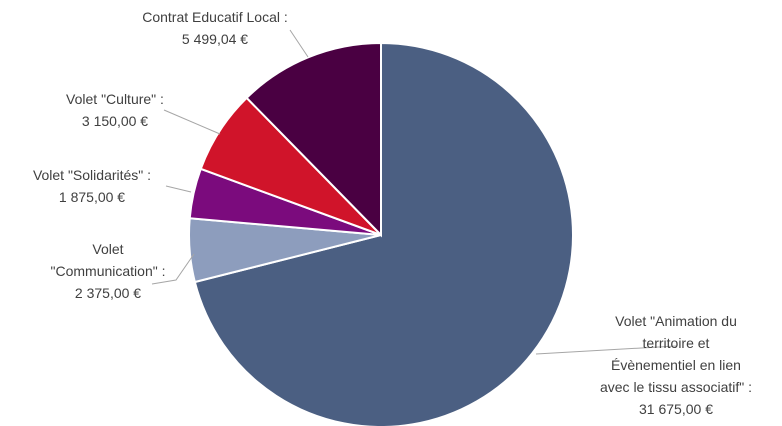  Describe the element at coordinates (676, 387) in the screenshot. I see `data-label-0-line-3: avec le tissu associatif" :` at that location.